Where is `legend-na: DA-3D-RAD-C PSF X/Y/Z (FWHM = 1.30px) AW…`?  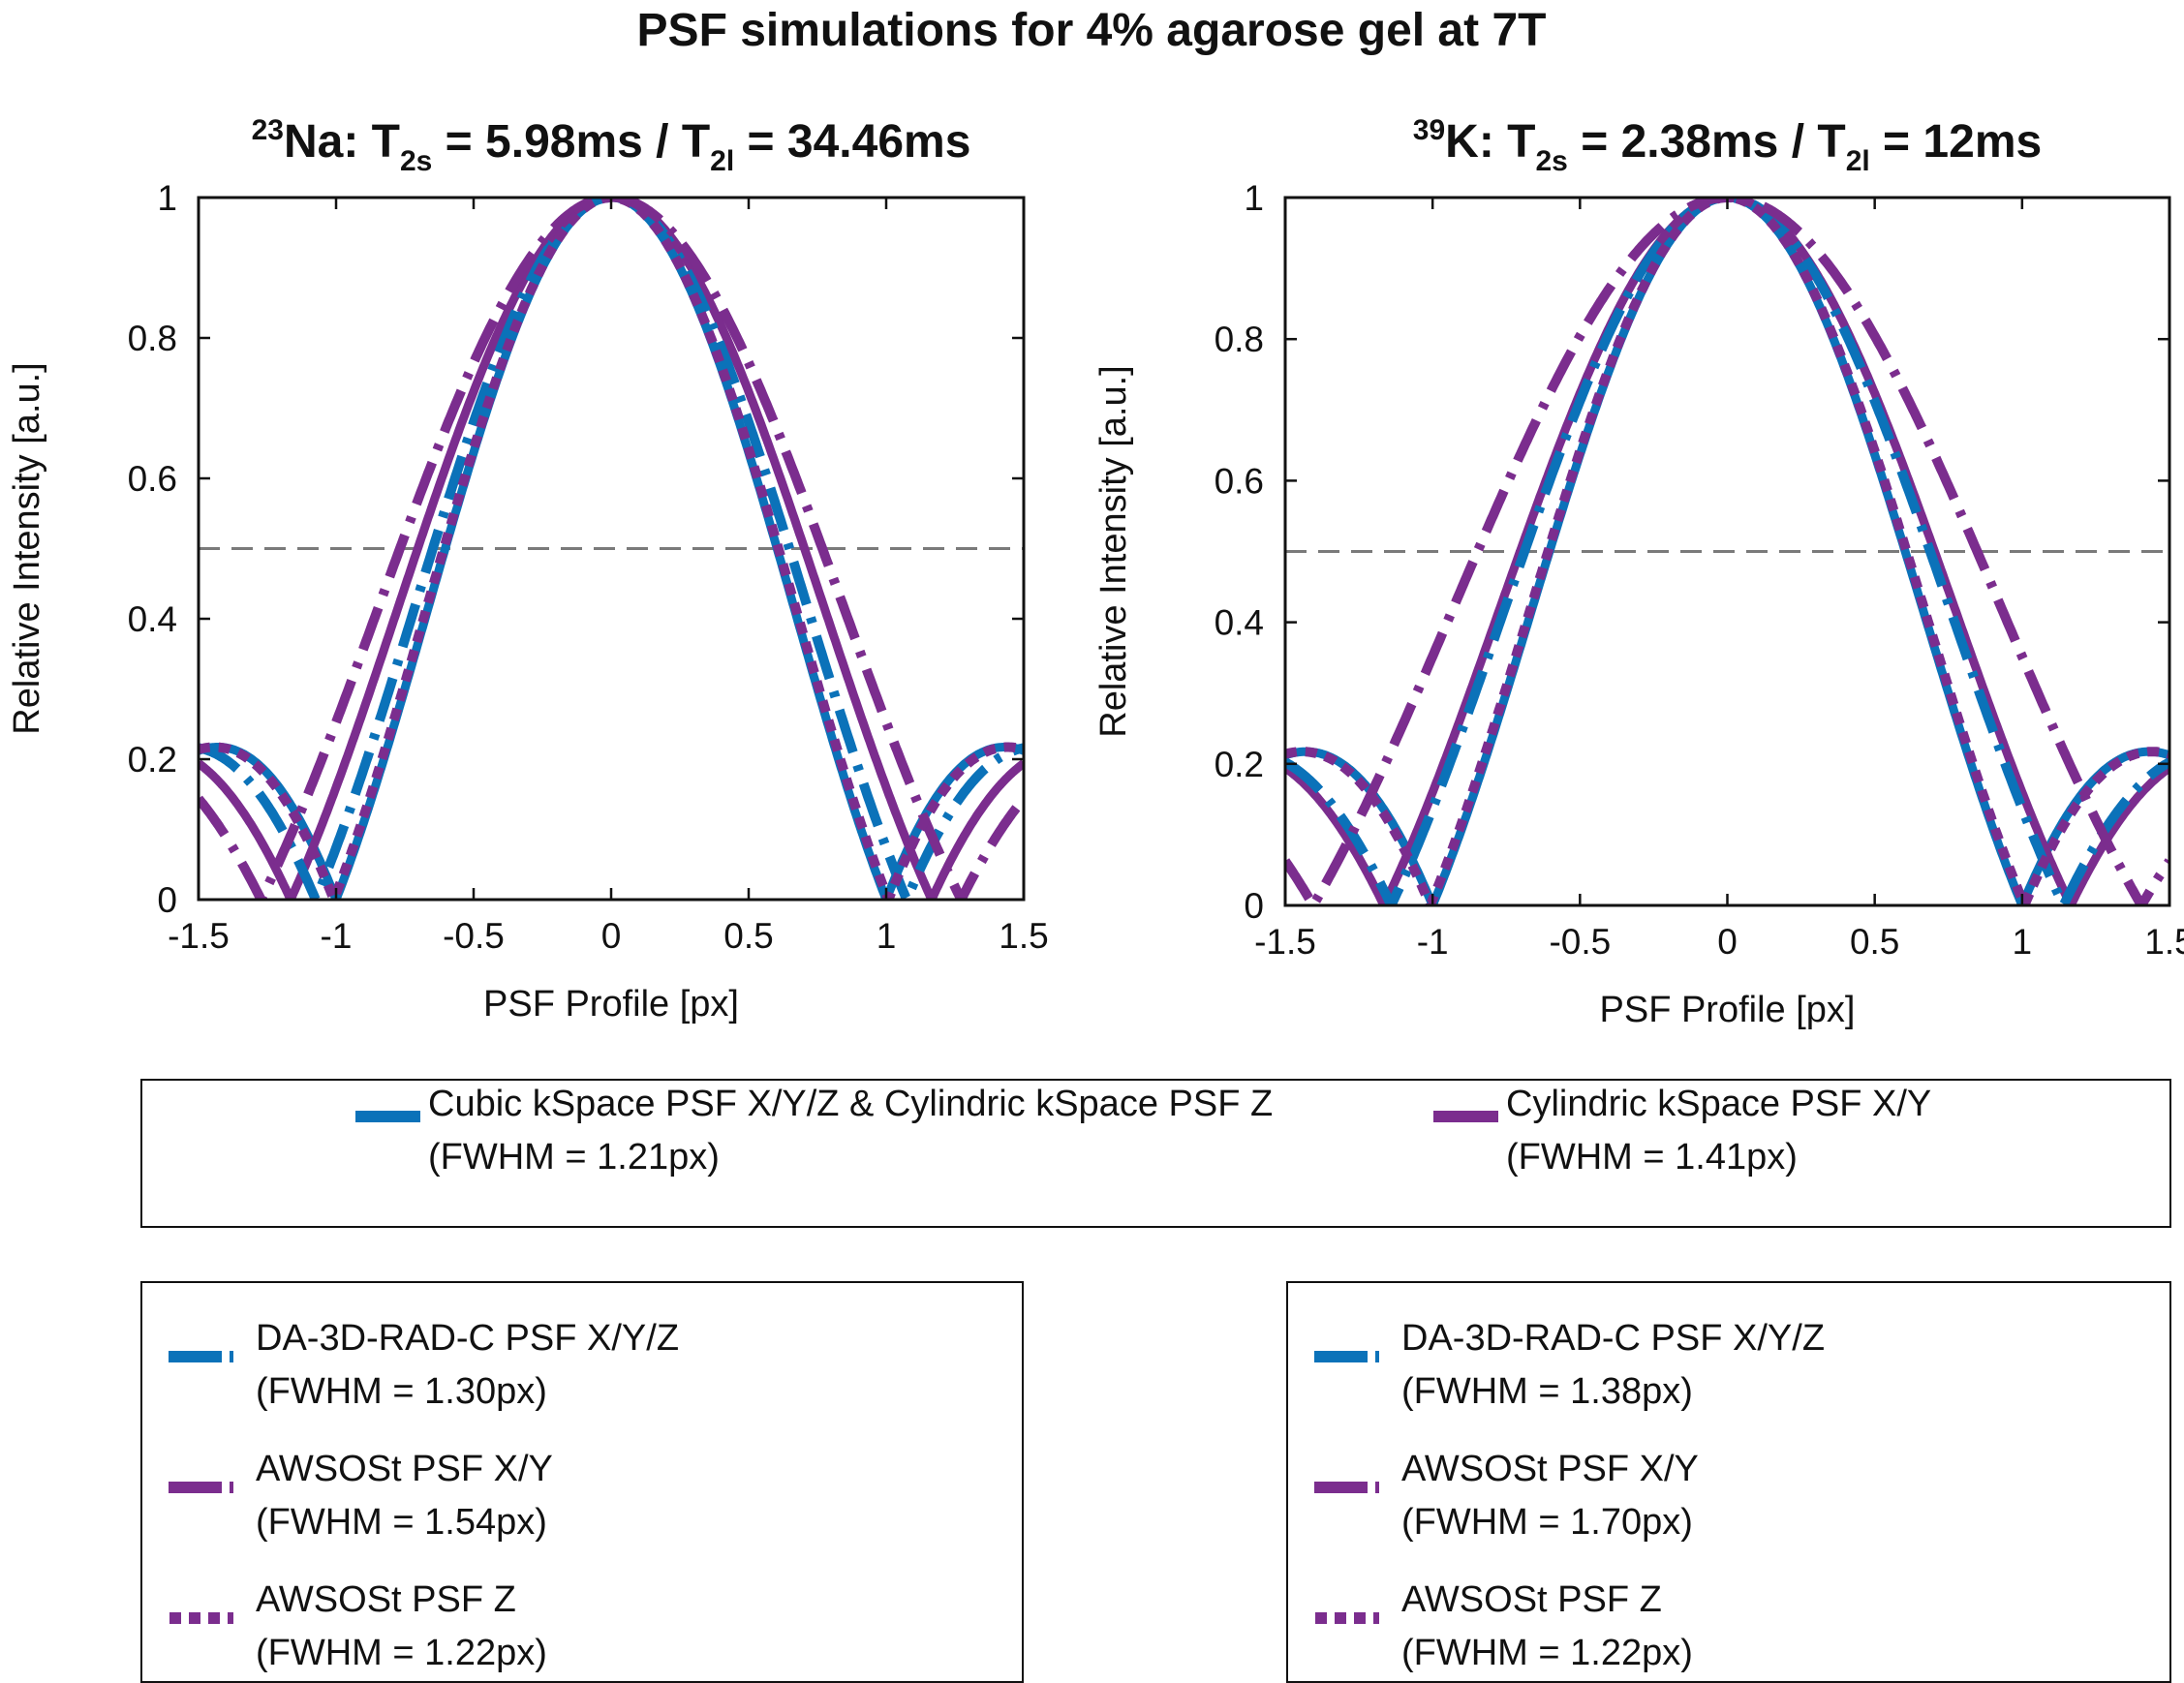 legend-na: DA-3D-RAD-C PSF X/Y/Z (FWHM = 1.30px) AW… is located at coordinates (582, 1482).